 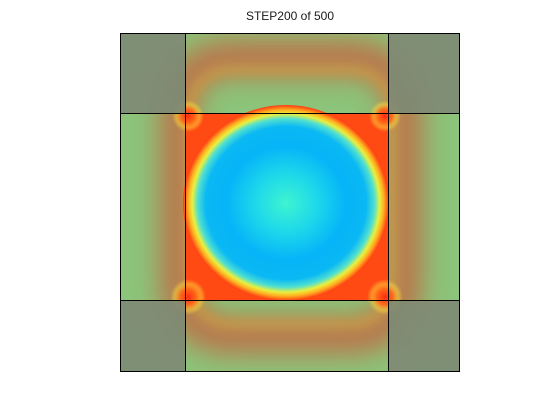 I want to click on corner-block-top-left, so click(x=152, y=73).